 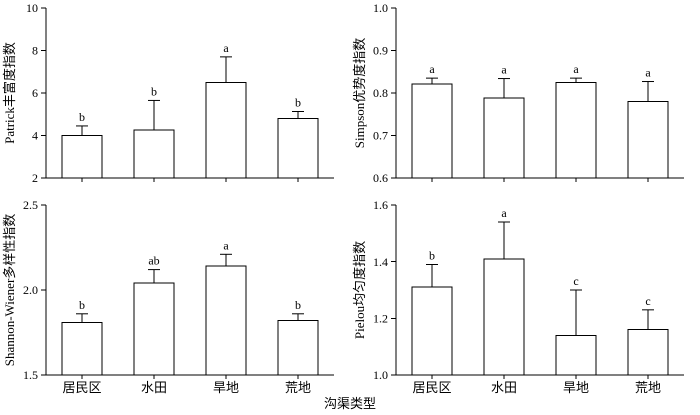 What do you see at coordinates (32, 8) in the screenshot?
I see `y-tick-label: 10` at bounding box center [32, 8].